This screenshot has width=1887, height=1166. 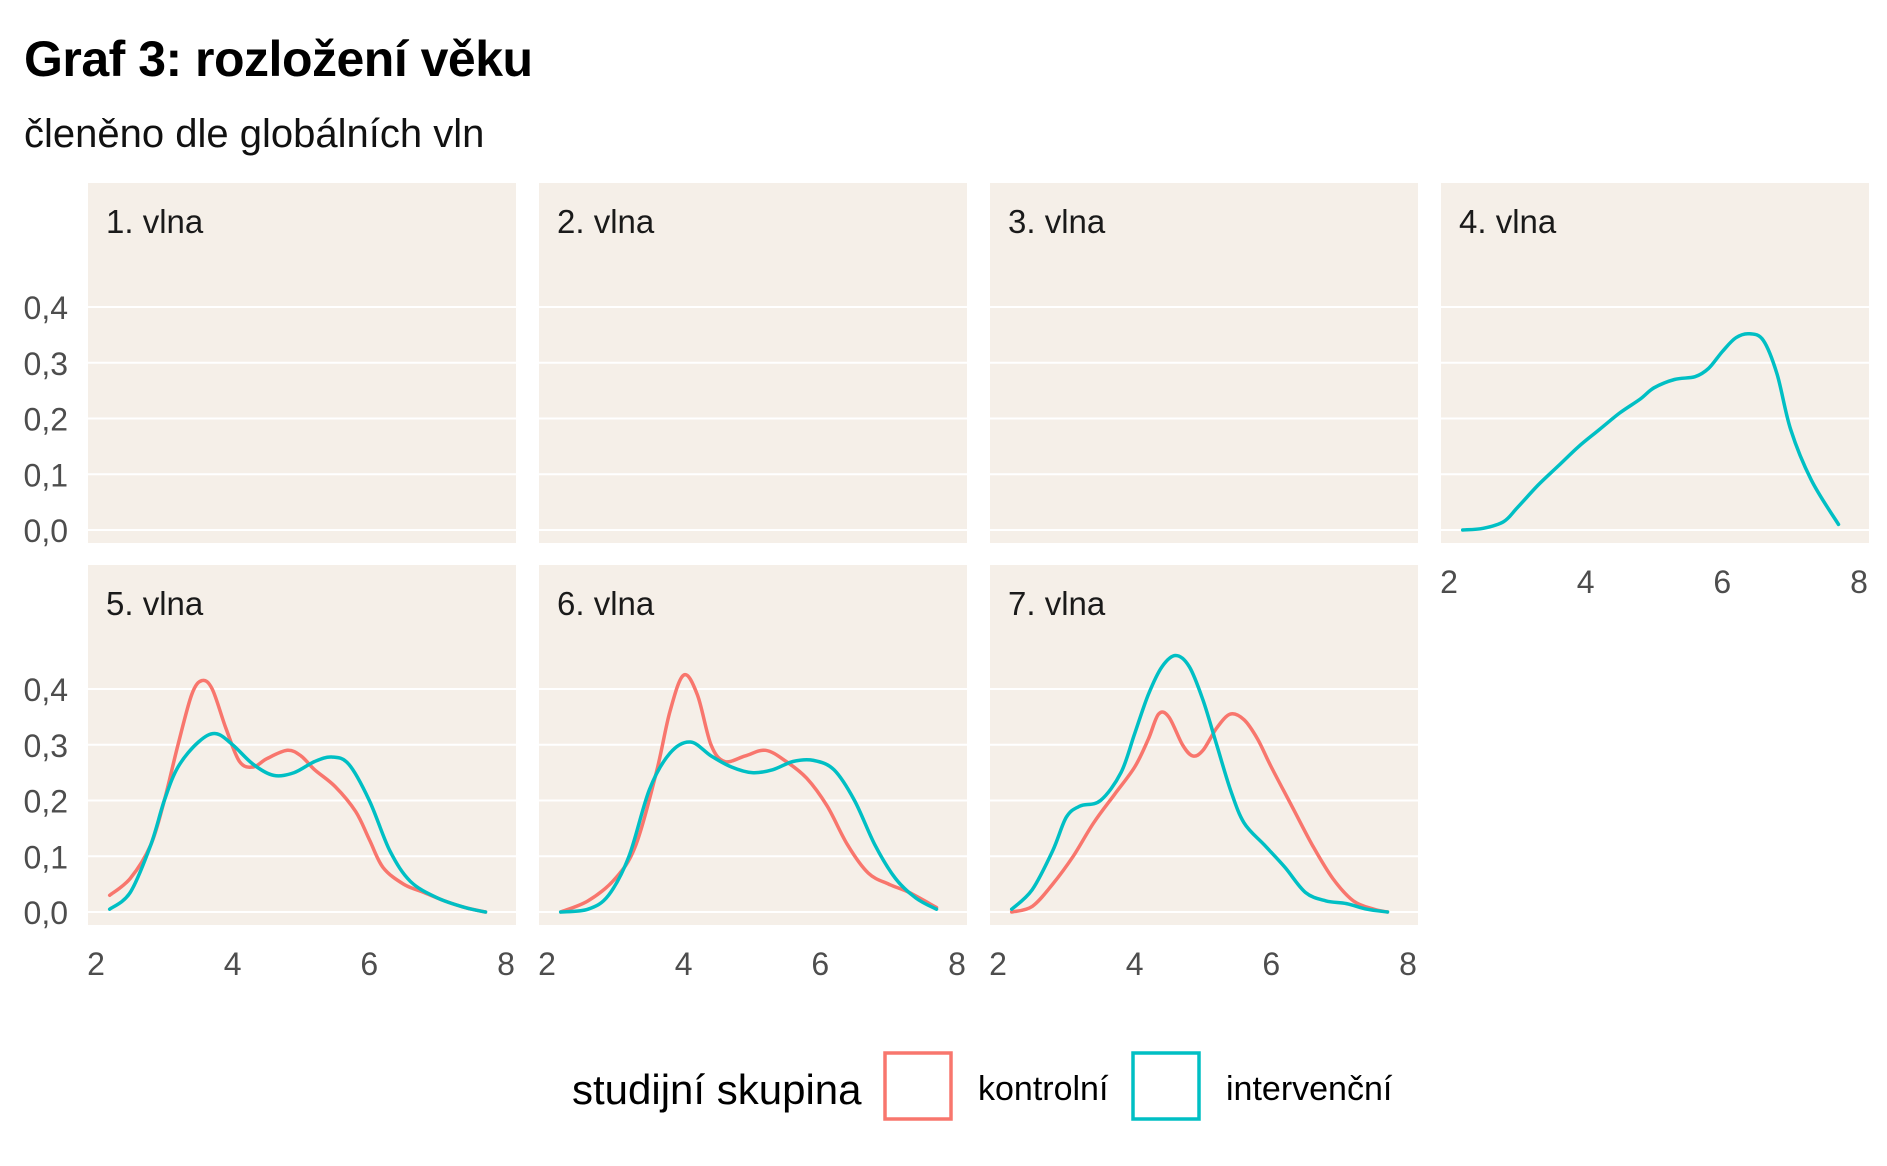 I want to click on legend-label: intervenční, so click(x=1309, y=1089).